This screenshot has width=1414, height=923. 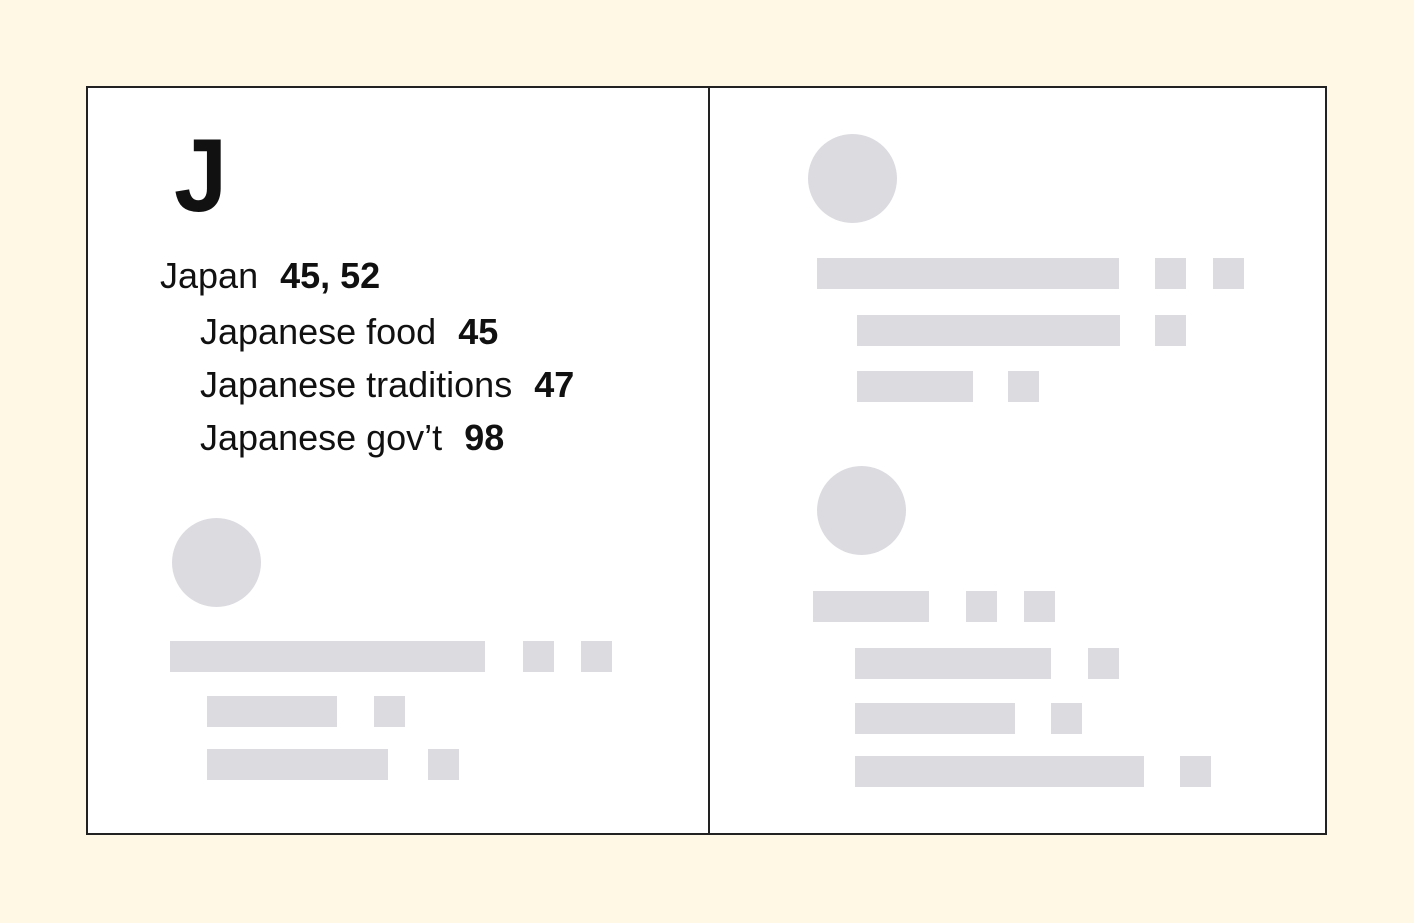 What do you see at coordinates (201, 176) in the screenshot?
I see `index-letter-heading: J` at bounding box center [201, 176].